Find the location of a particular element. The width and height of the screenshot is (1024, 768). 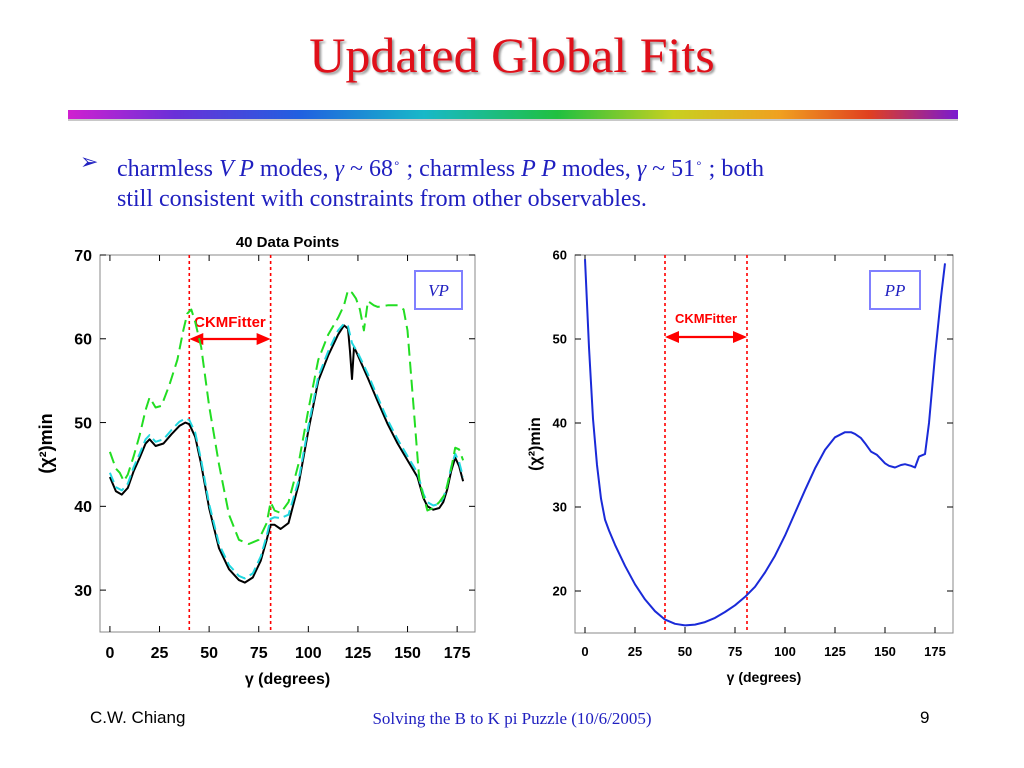

footer-talk-title: Solving the B to K pi Puzzle (10/6/2005) is located at coordinates (512, 718).